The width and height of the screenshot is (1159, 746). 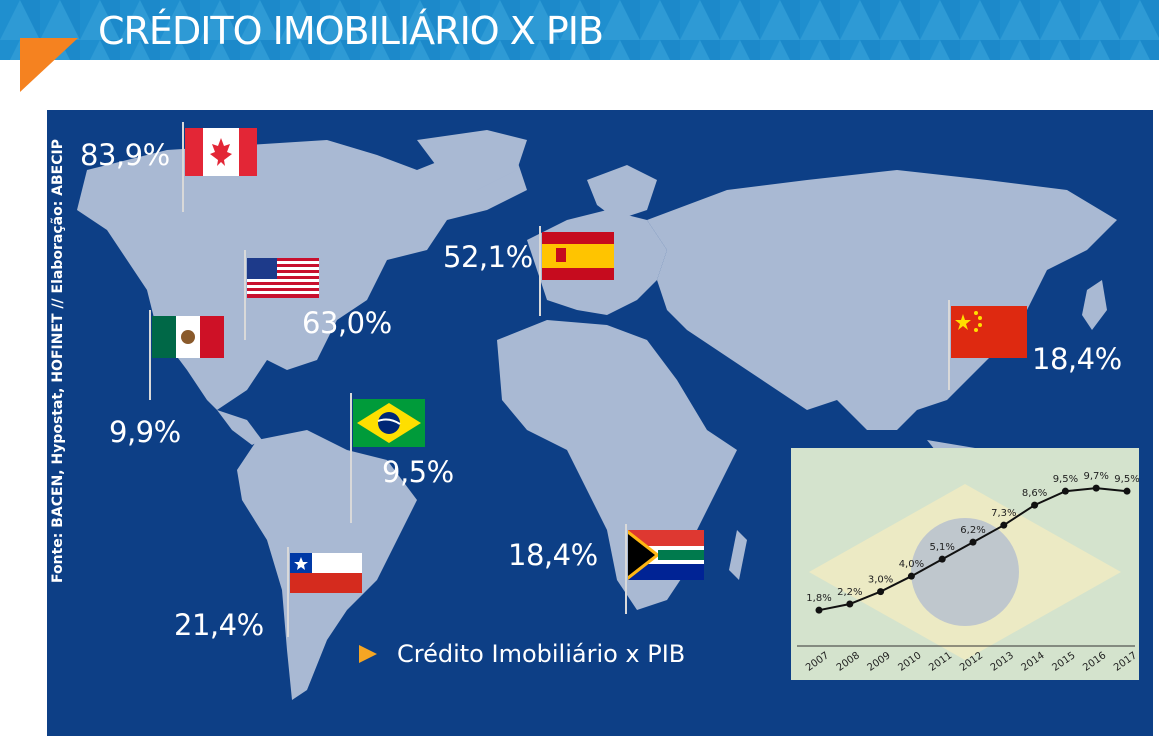 I want to click on chile-value: 21,4%, so click(x=219, y=625).